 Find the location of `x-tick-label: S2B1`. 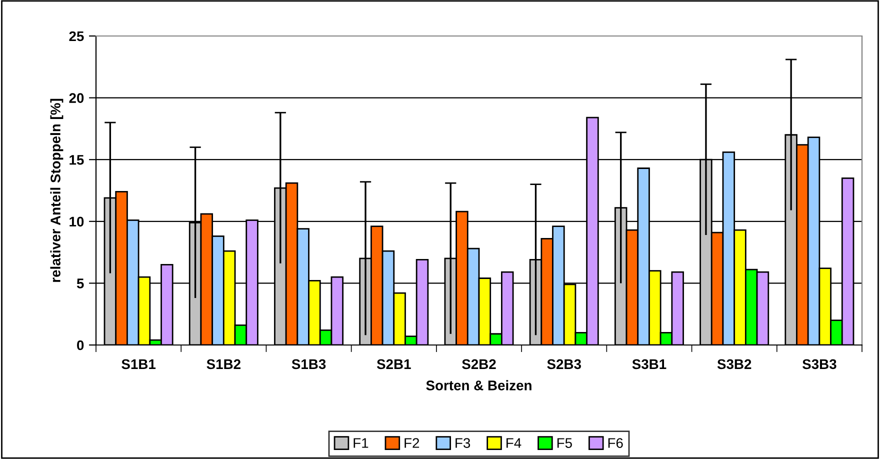

x-tick-label: S2B1 is located at coordinates (393, 364).